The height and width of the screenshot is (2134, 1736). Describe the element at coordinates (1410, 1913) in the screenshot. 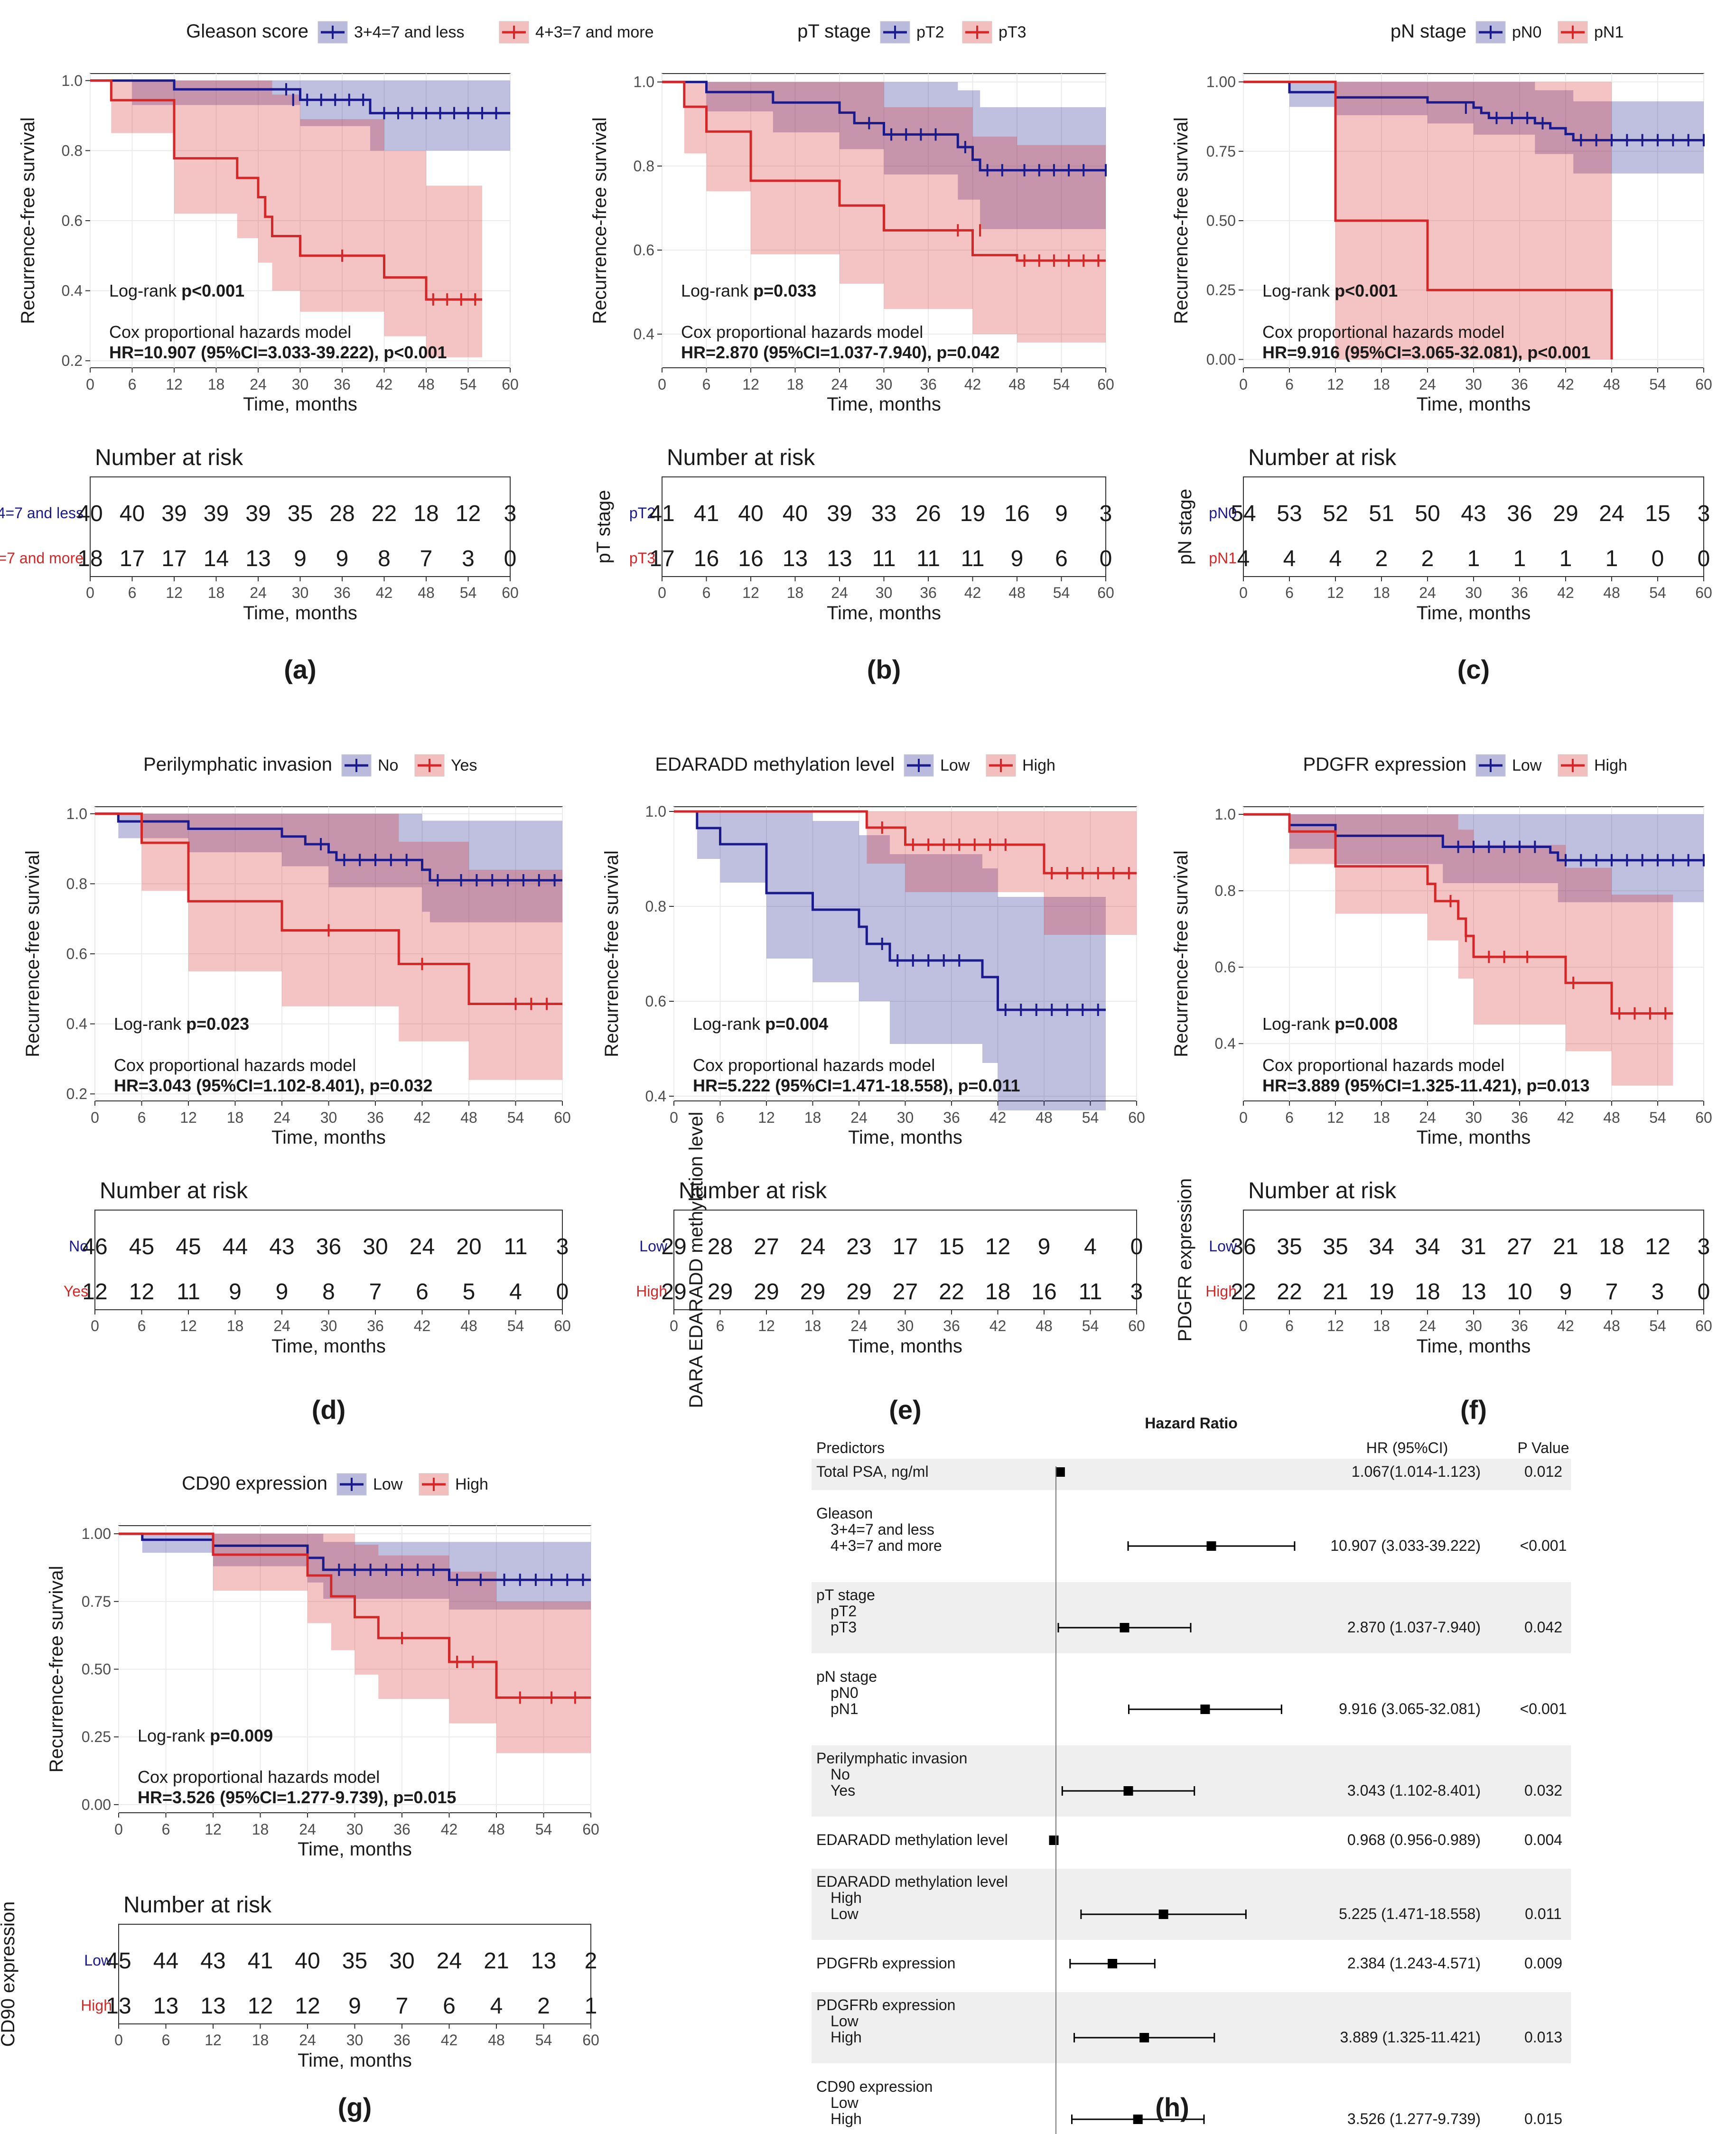

I see `hr-value: 5.225 (1.471-18.558)` at that location.